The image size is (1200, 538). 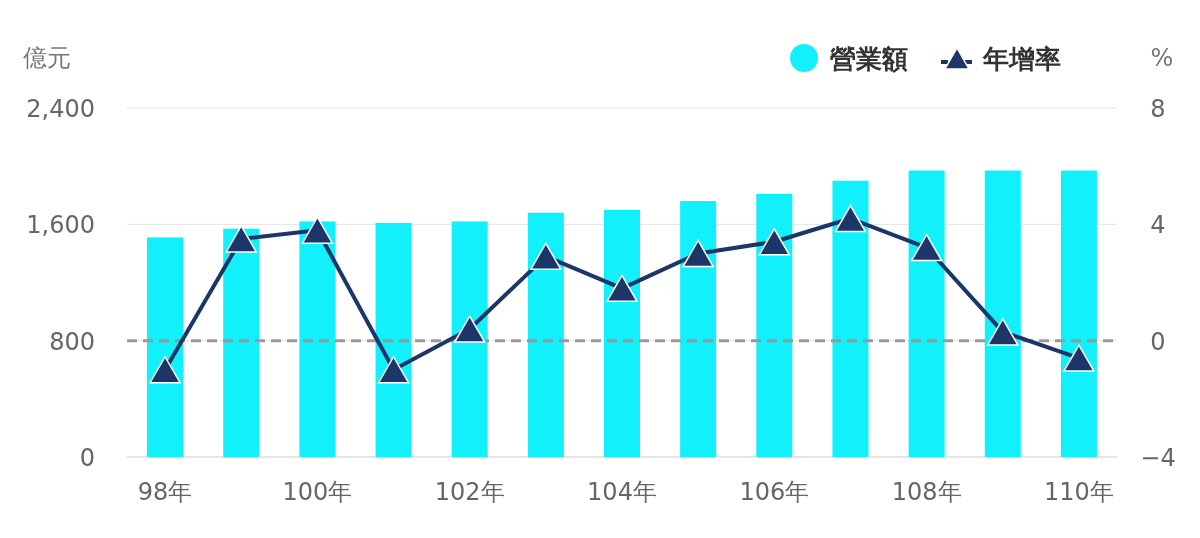 I want to click on y-tick-label: 0, so click(x=87, y=458).